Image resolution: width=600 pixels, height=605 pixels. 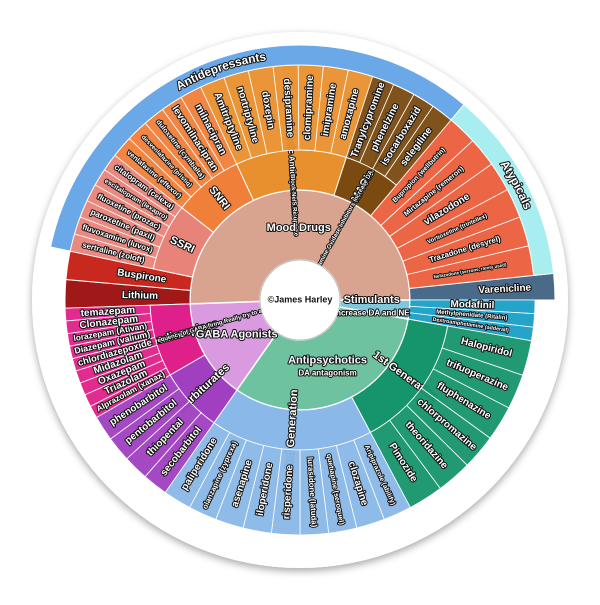 What do you see at coordinates (502, 189) in the screenshot?
I see `band-segment` at bounding box center [502, 189].